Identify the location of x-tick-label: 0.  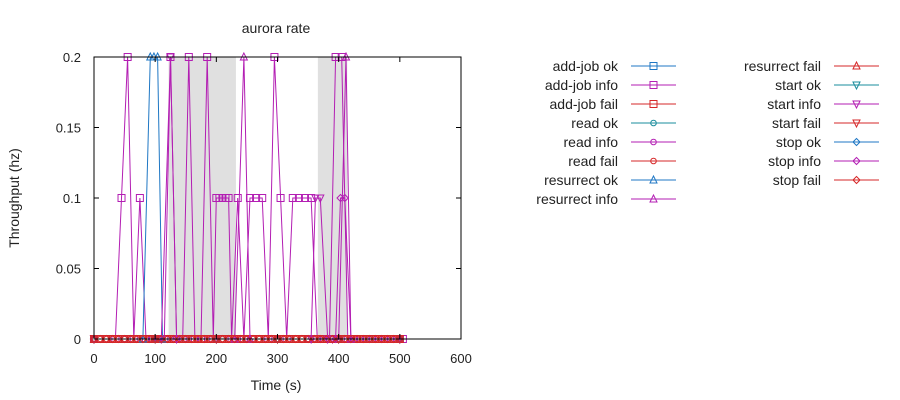
(93, 358).